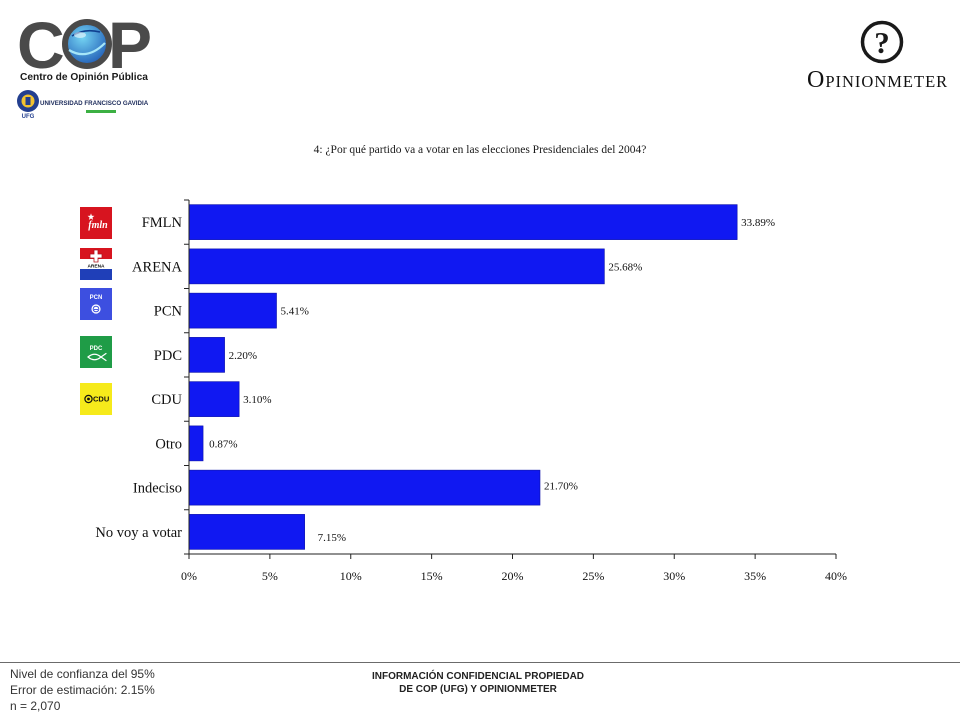  I want to click on x-tick-label-2: 10%, so click(351, 576).